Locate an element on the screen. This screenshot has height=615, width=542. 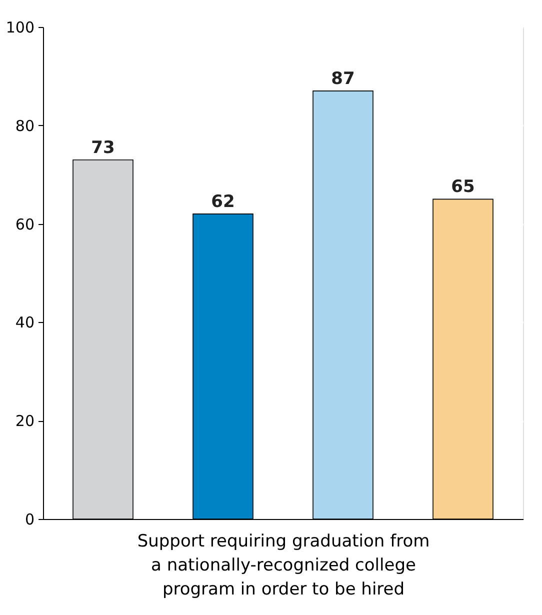
y-tick-label: 60 is located at coordinates (24, 224).